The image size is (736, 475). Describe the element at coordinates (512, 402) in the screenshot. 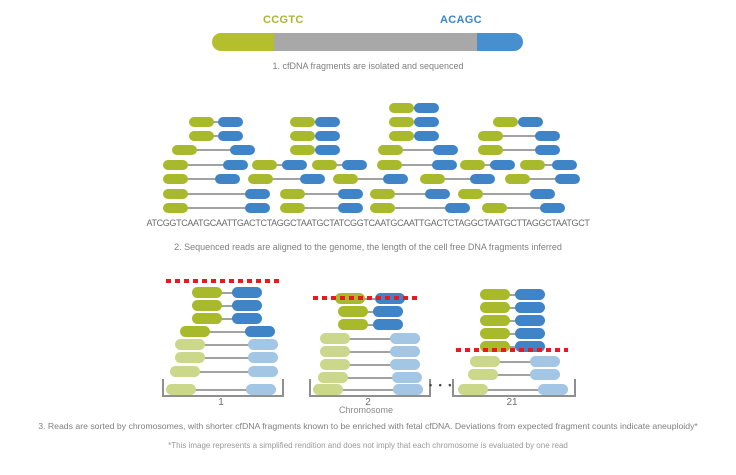

I see `chromosome-label: 21` at that location.